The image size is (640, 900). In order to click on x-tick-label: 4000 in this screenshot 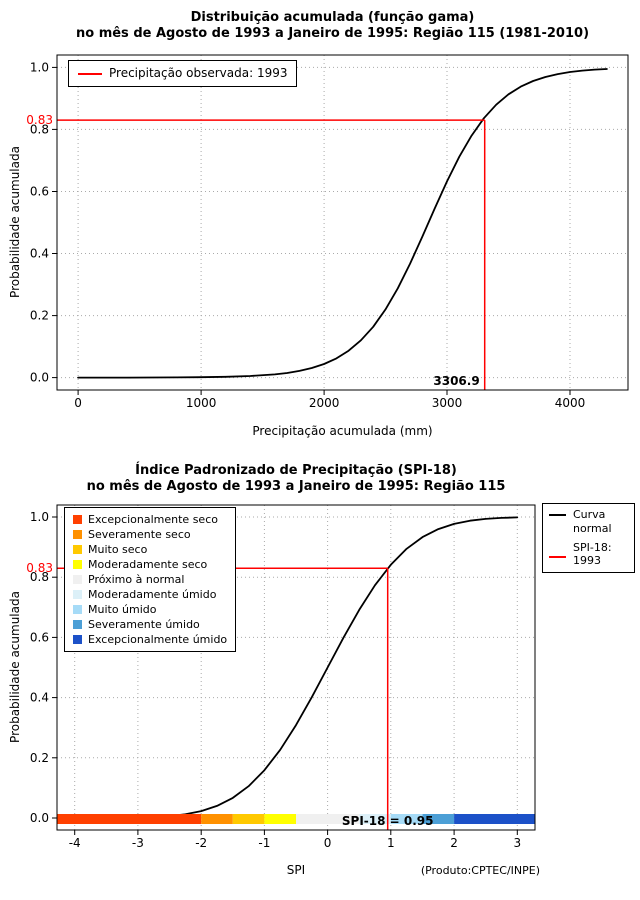, I will do `click(570, 403)`.